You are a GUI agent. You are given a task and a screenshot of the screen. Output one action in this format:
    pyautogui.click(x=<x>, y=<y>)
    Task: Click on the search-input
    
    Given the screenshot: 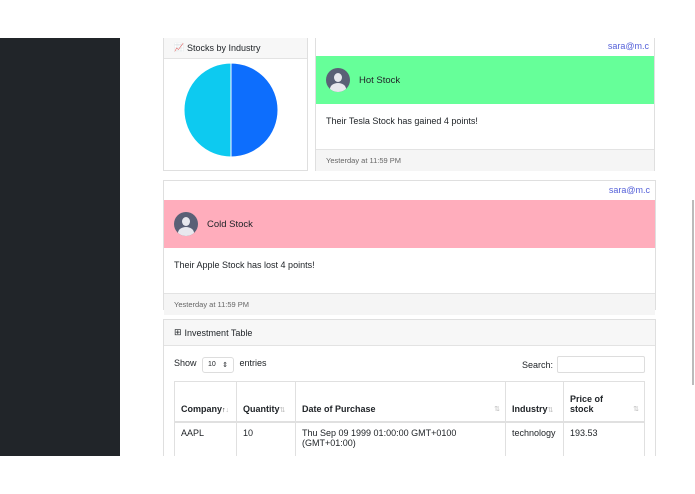 What is the action you would take?
    pyautogui.click(x=601, y=364)
    